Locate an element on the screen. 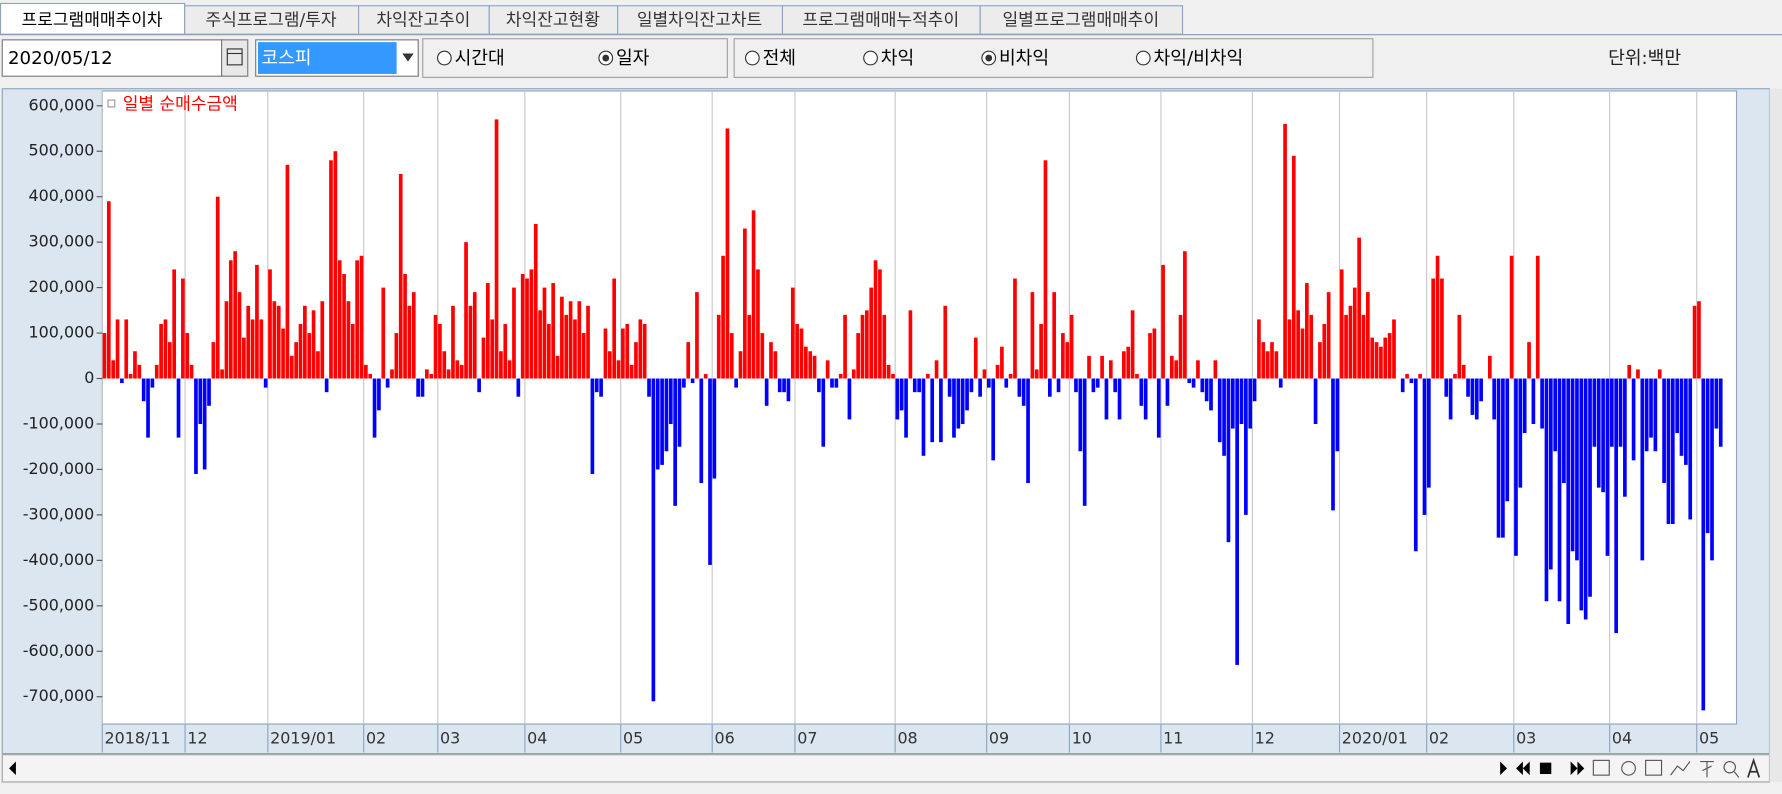 This screenshot has height=794, width=1782. scroll-right is located at coordinates (1503, 768).